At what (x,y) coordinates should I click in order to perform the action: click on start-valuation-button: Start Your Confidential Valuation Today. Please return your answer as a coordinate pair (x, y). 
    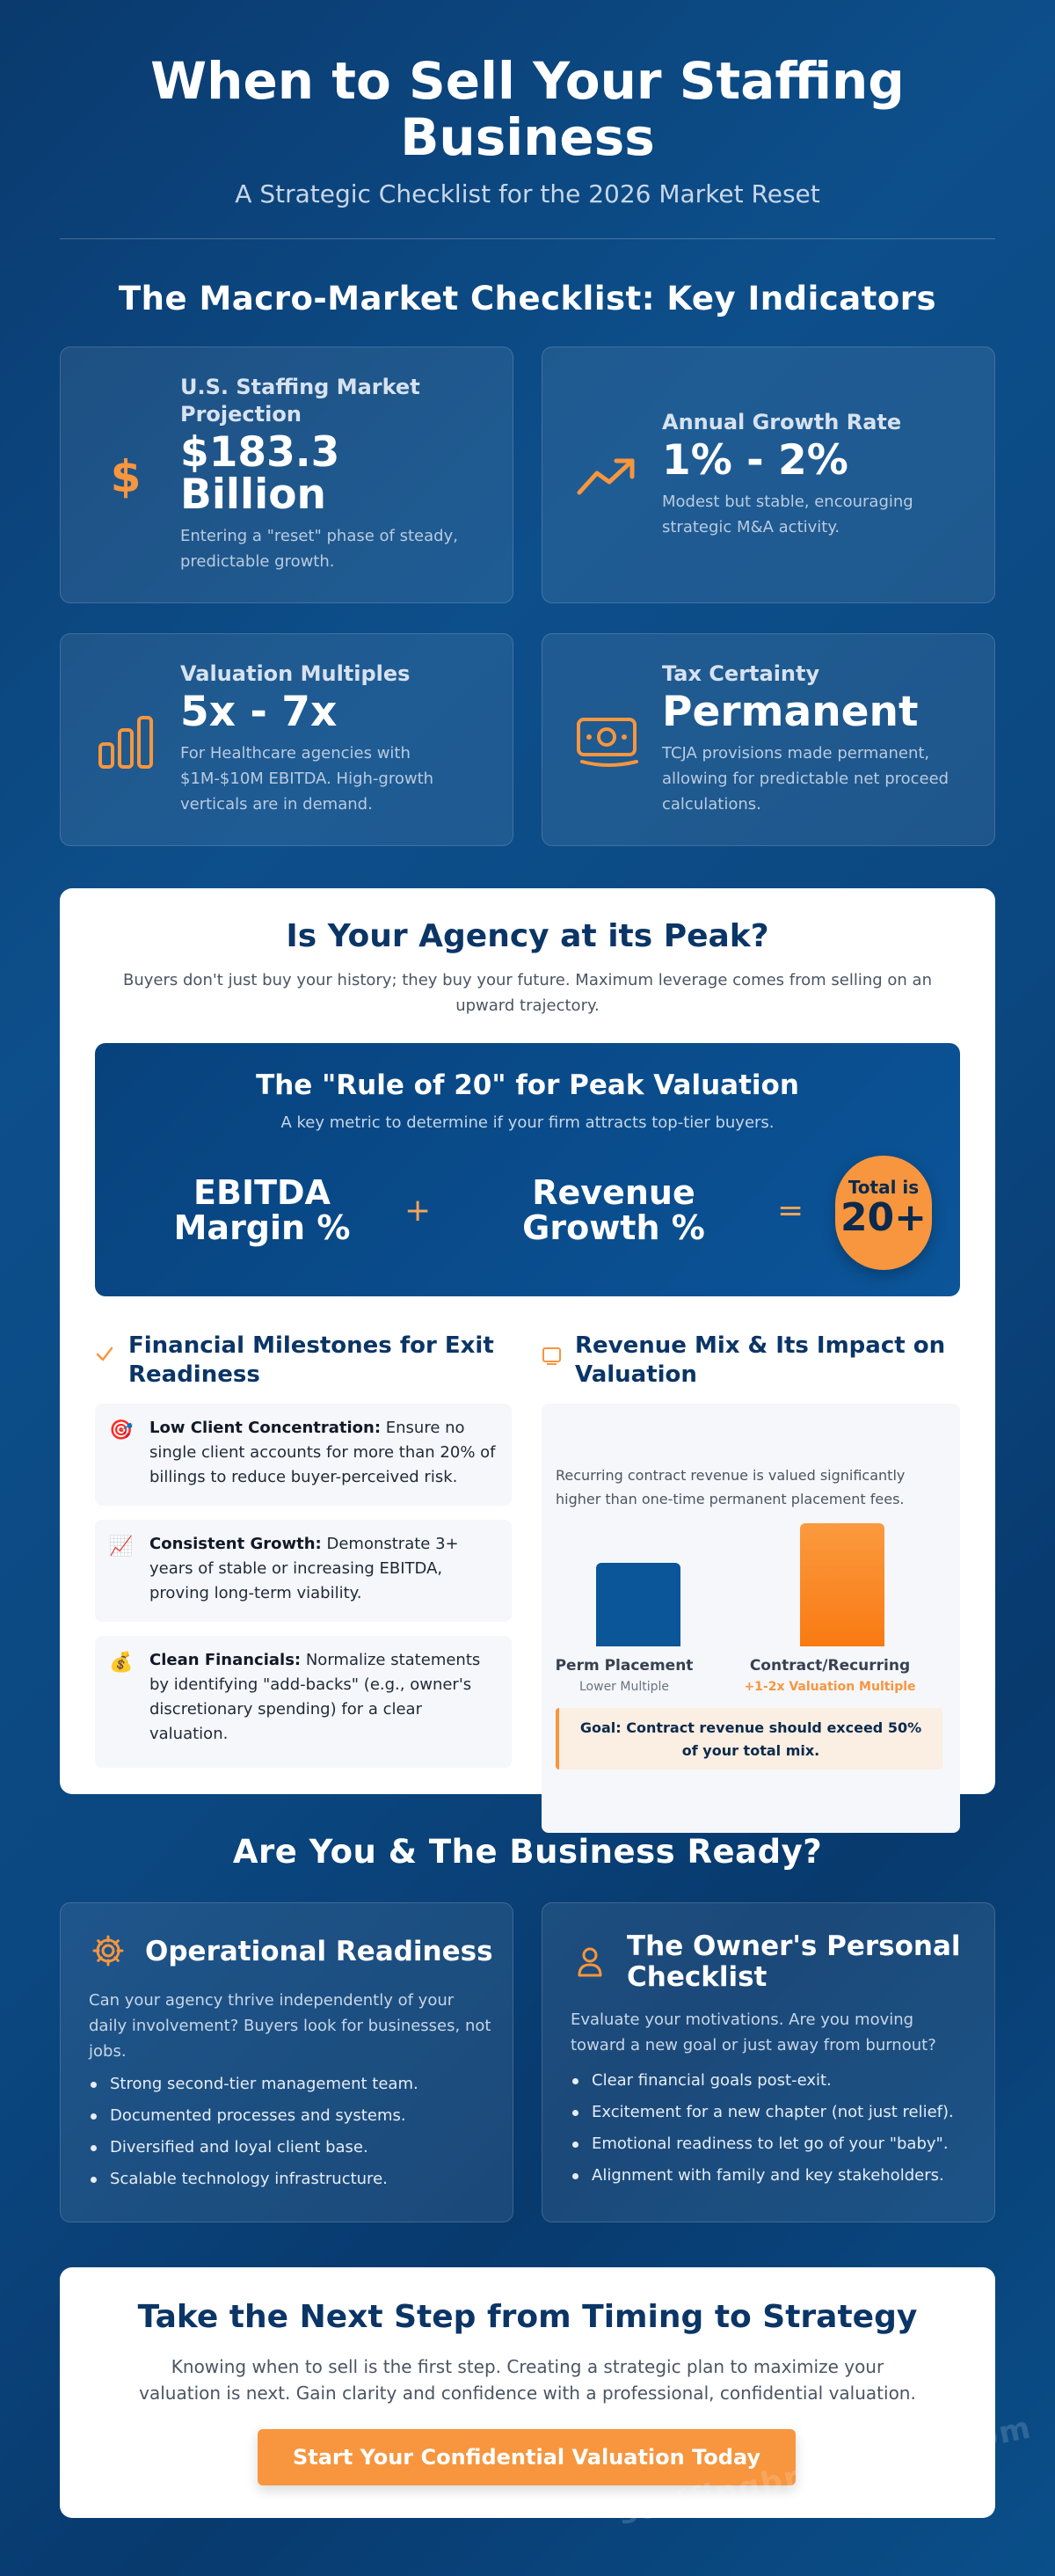
    Looking at the image, I should click on (527, 2457).